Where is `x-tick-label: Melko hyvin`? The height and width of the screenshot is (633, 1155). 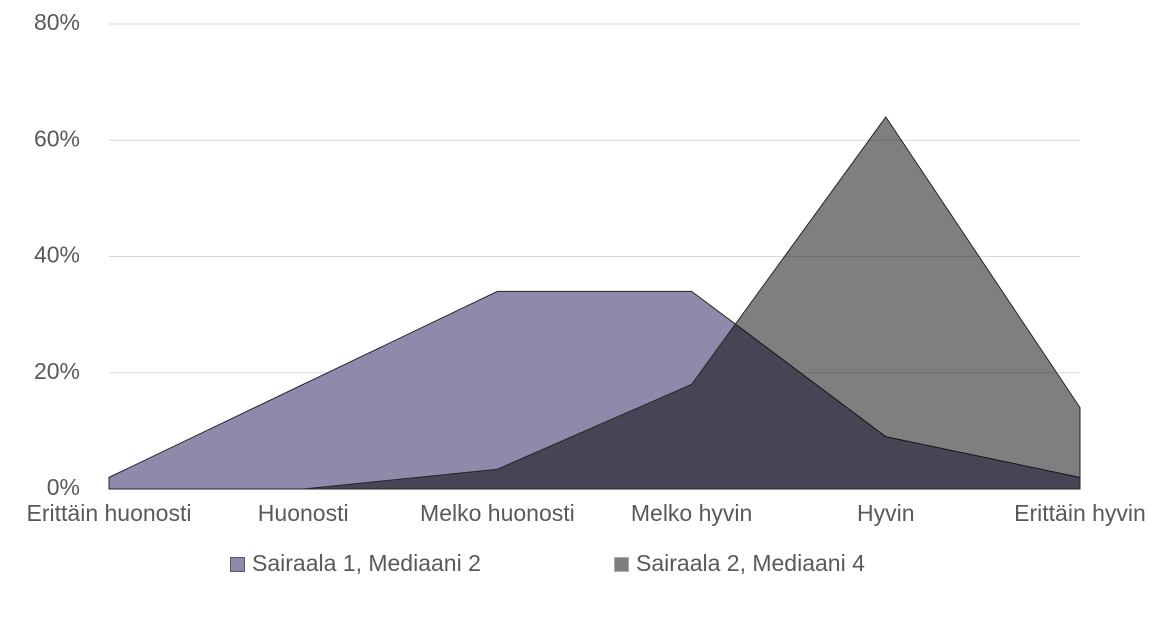
x-tick-label: Melko hyvin is located at coordinates (691, 513).